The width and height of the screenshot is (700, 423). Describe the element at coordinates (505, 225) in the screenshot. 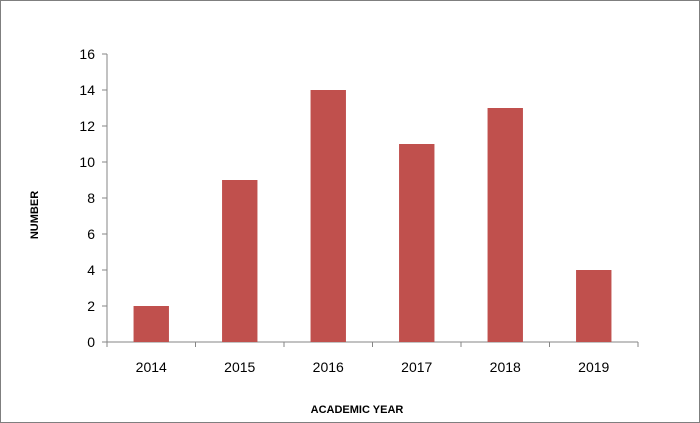

I see `bar-2018` at that location.